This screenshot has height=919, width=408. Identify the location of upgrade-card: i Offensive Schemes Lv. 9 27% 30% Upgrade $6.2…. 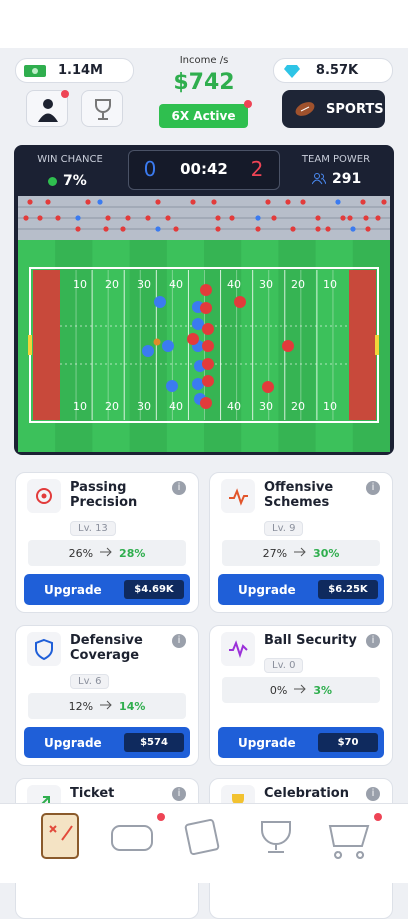
(301, 542).